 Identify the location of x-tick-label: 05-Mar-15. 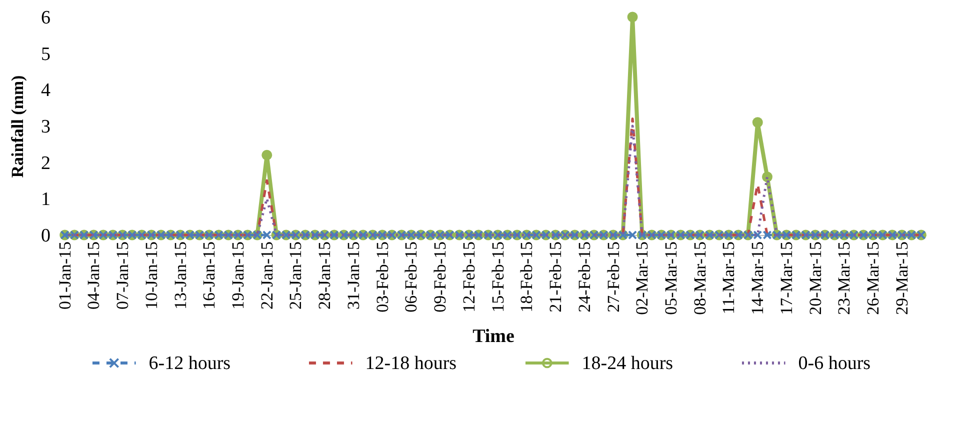
(671, 278).